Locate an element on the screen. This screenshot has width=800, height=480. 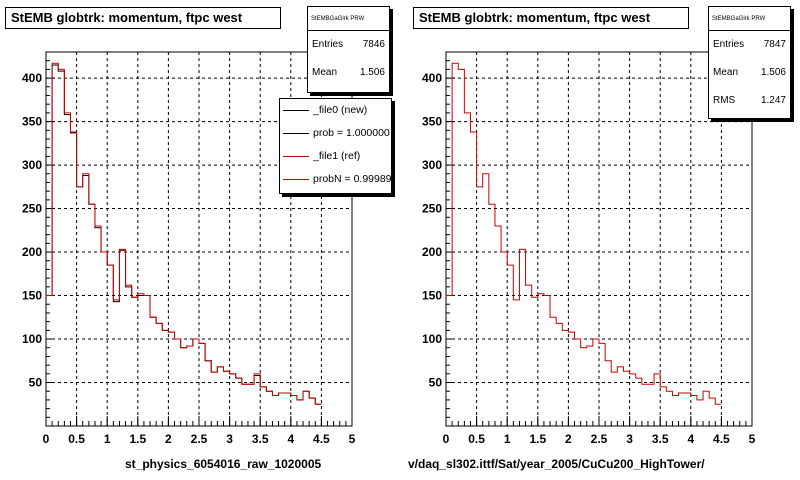
right-ytick-label-1: 100 is located at coordinates (432, 339).